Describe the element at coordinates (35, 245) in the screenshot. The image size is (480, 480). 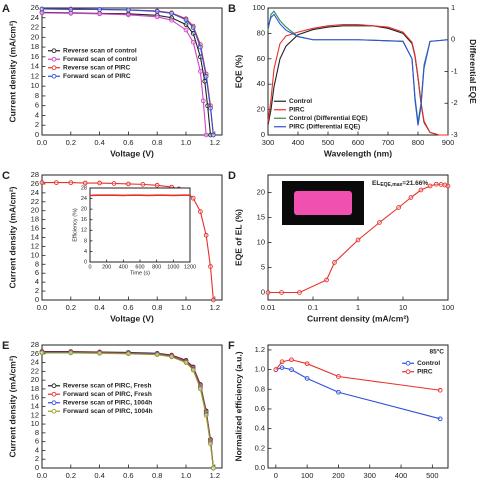
I see `y-tick-label: 12` at that location.